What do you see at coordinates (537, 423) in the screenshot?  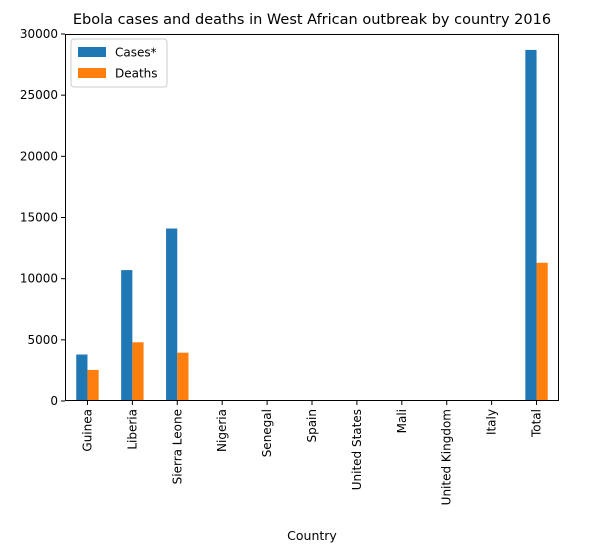 I see `x-tick-label: Total` at bounding box center [537, 423].